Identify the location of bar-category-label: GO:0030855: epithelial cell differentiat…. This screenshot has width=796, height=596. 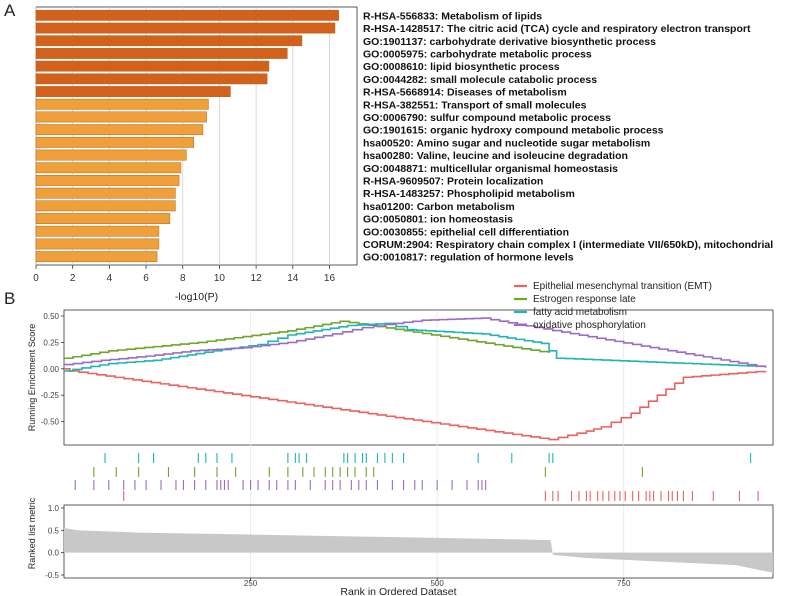
(466, 232).